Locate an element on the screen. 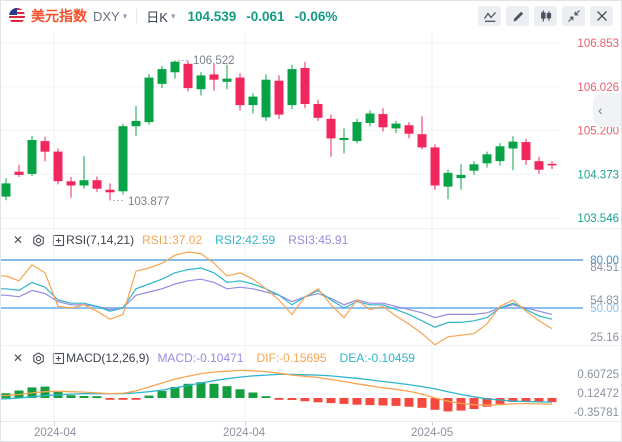  macd-axis-labels: 0.60725 0.12472 -0.35781 is located at coordinates (596, 394).